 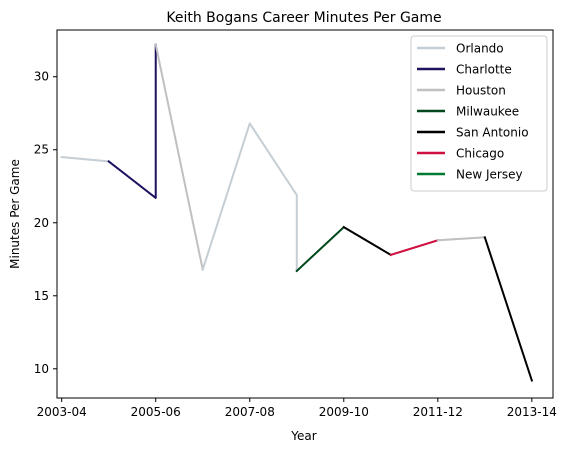 What do you see at coordinates (344, 412) in the screenshot?
I see `x-tick-label: 2009-10` at bounding box center [344, 412].